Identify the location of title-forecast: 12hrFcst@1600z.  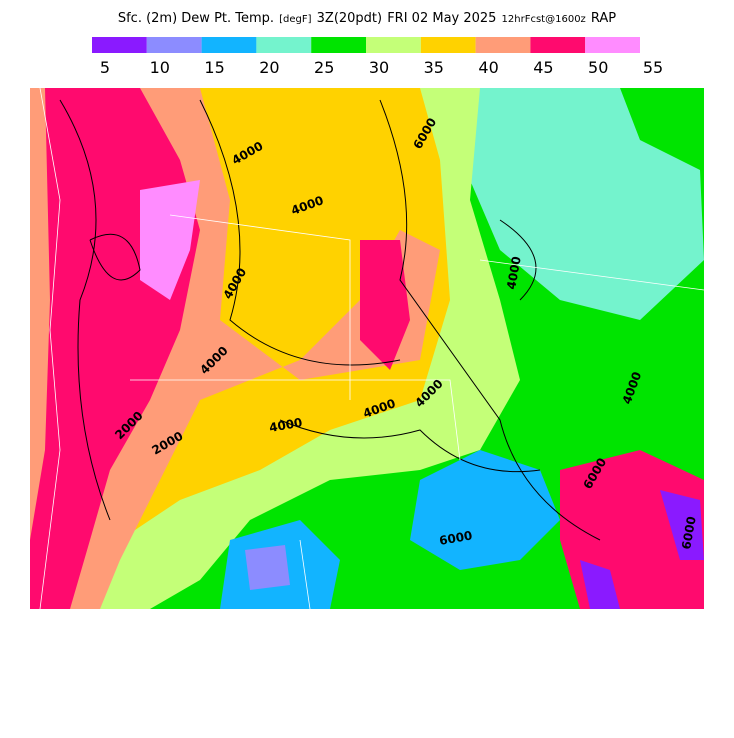
(544, 19).